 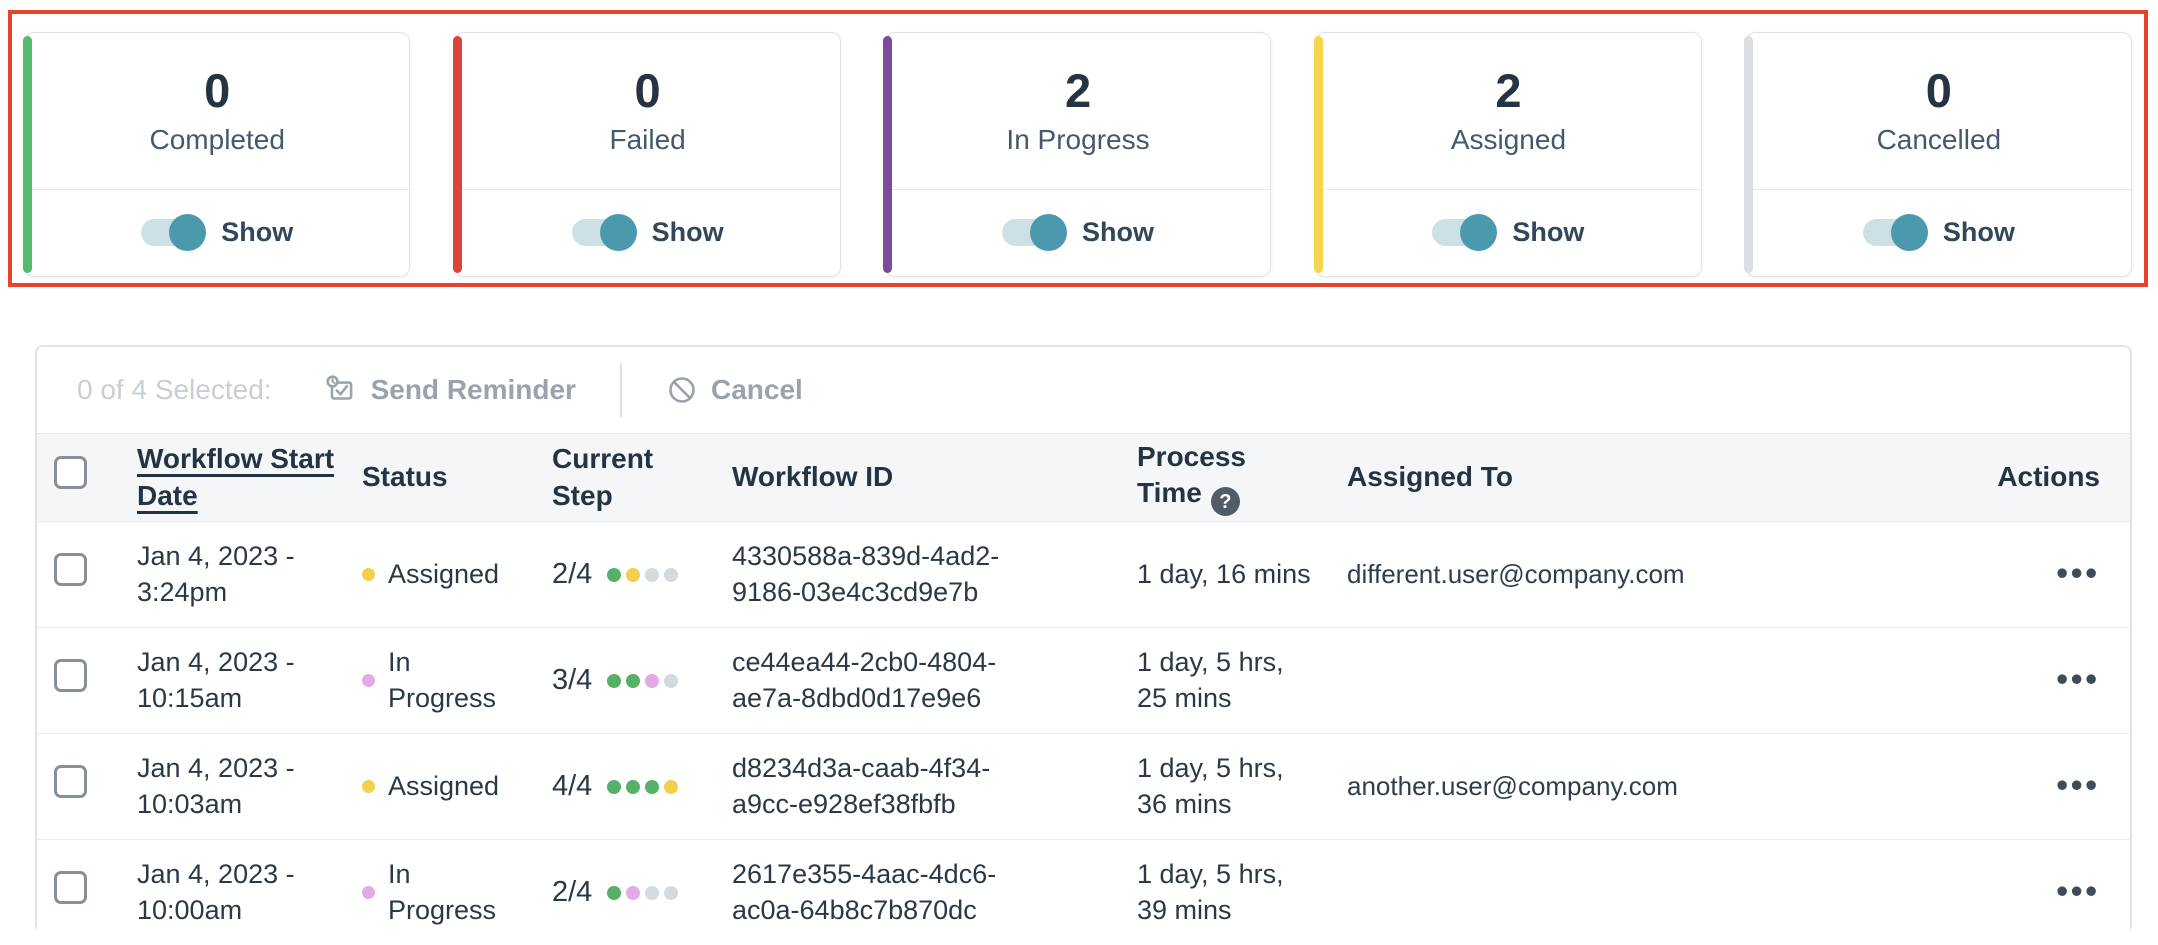 I want to click on card-count: 2, so click(x=1078, y=91).